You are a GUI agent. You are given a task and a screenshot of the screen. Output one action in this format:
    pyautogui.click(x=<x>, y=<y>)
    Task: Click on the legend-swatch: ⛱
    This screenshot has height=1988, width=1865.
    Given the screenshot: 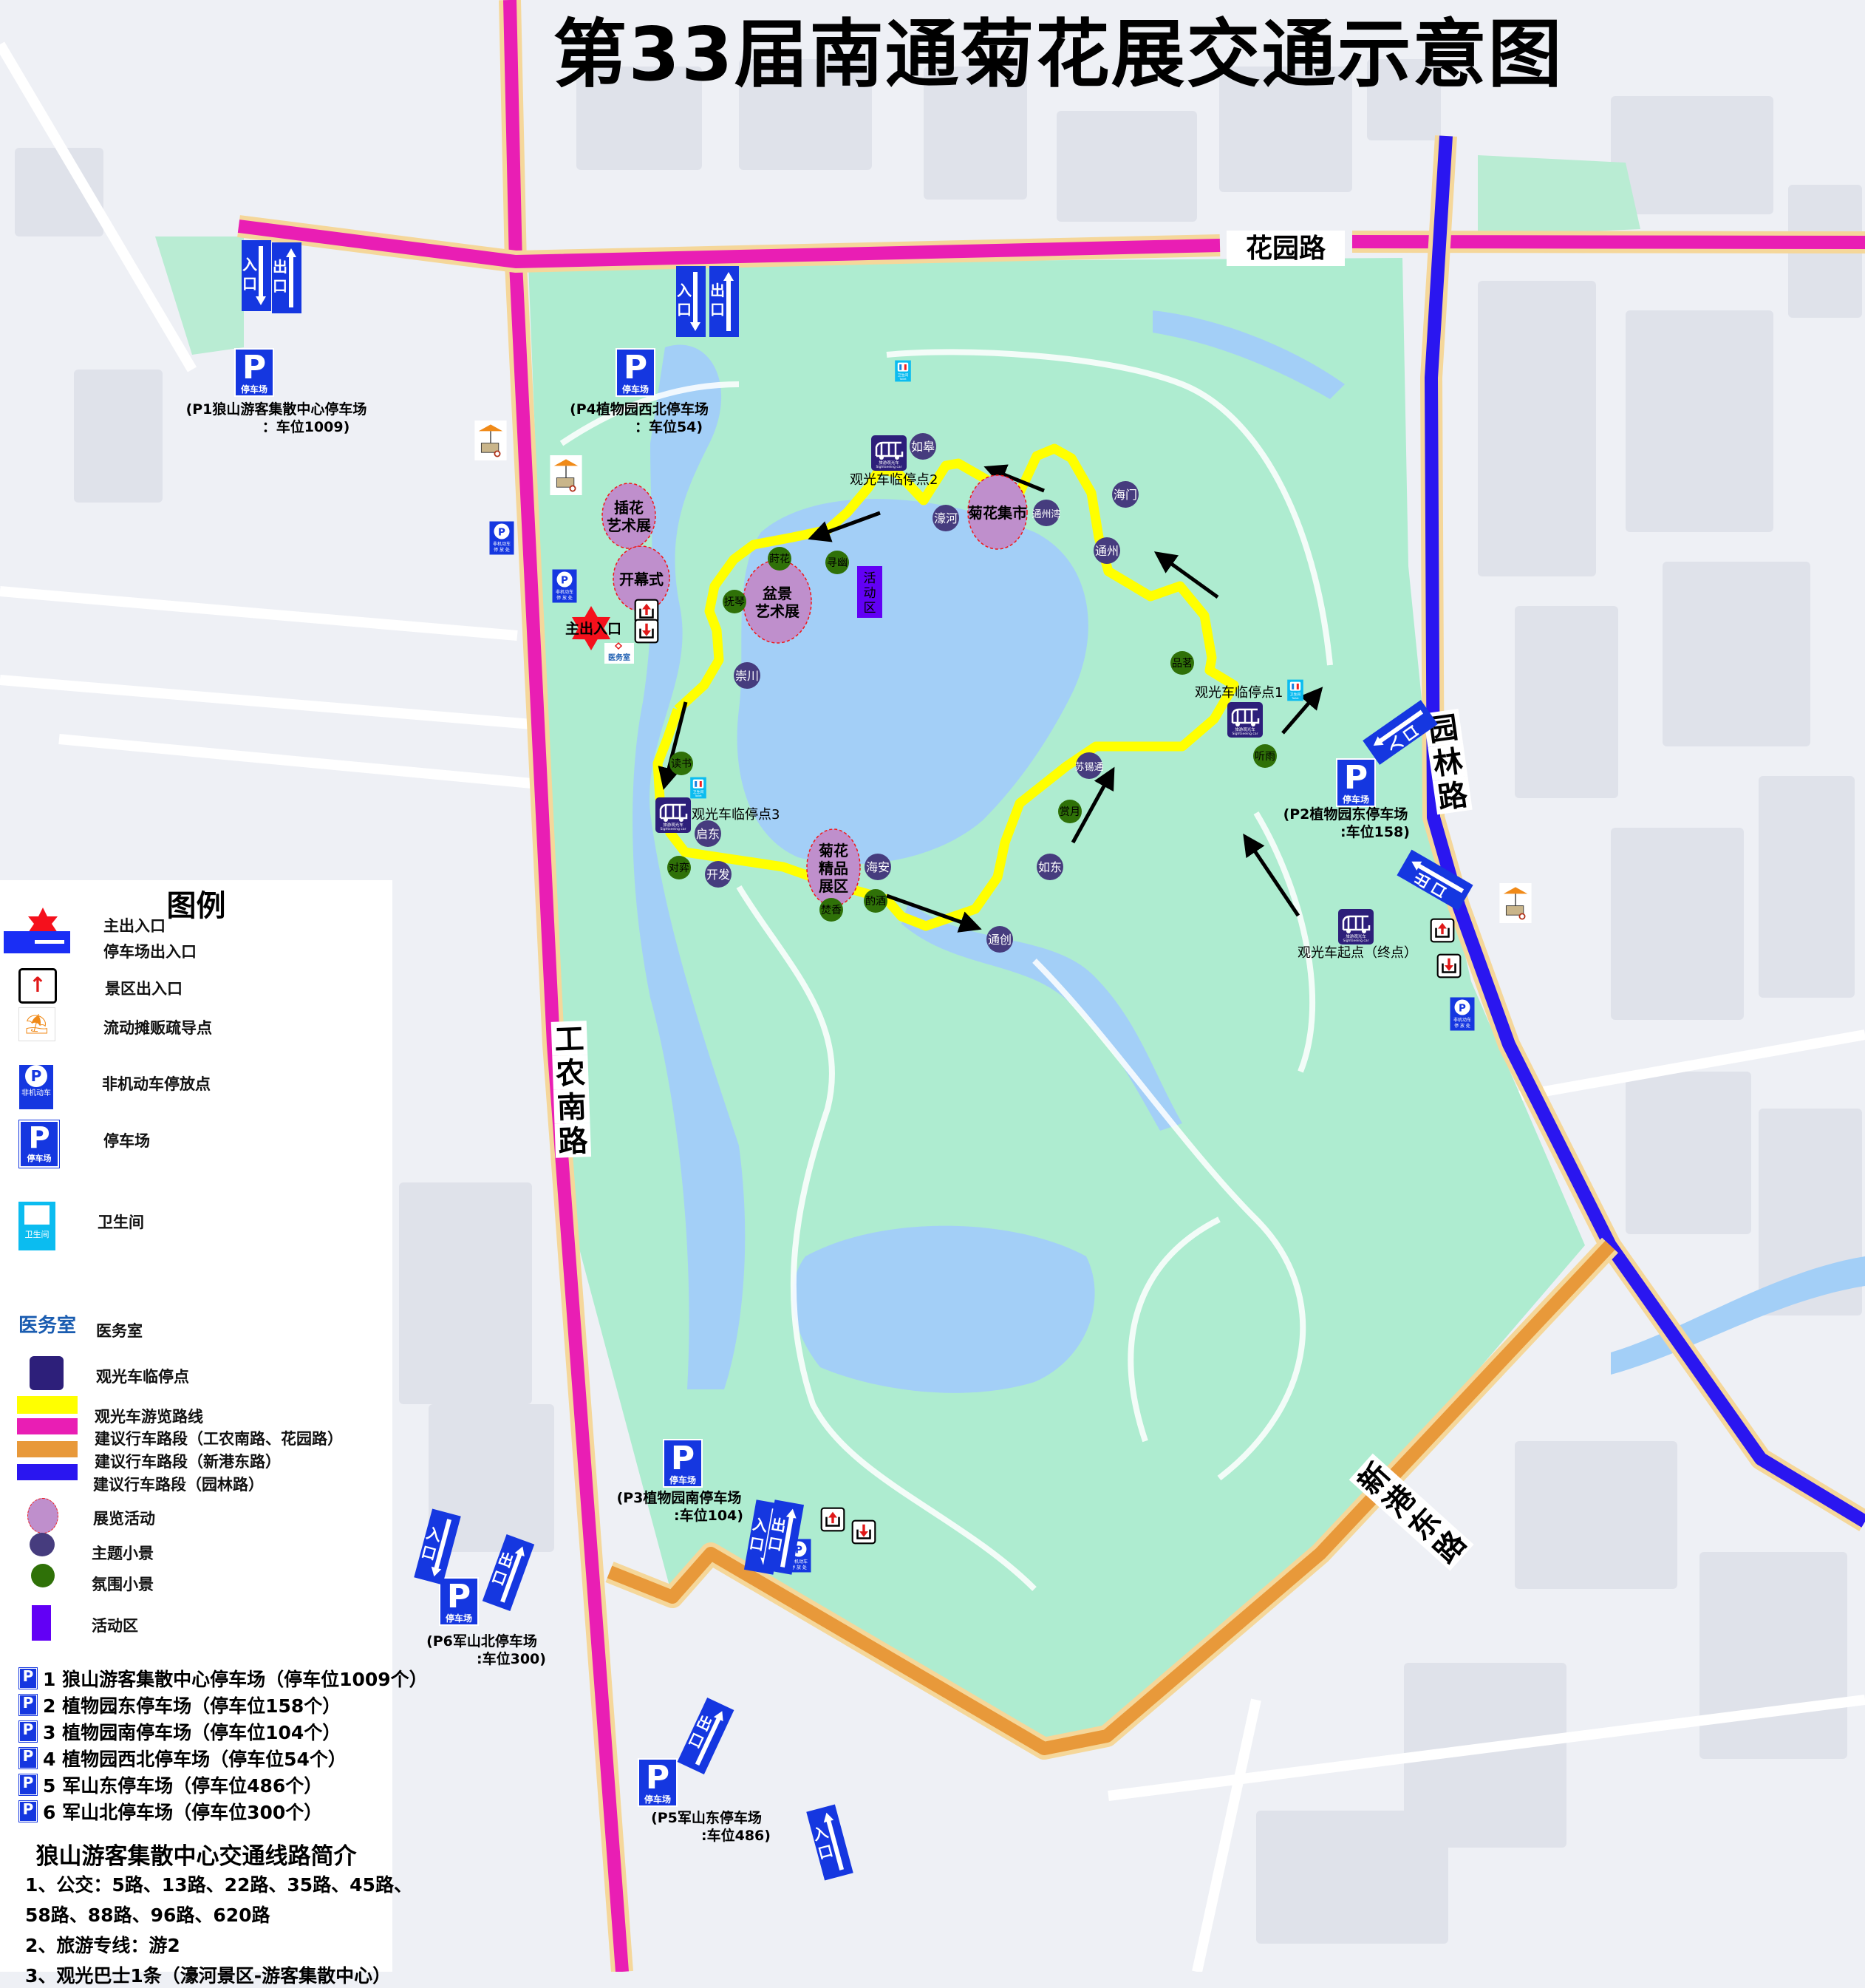 What is the action you would take?
    pyautogui.click(x=36, y=1024)
    